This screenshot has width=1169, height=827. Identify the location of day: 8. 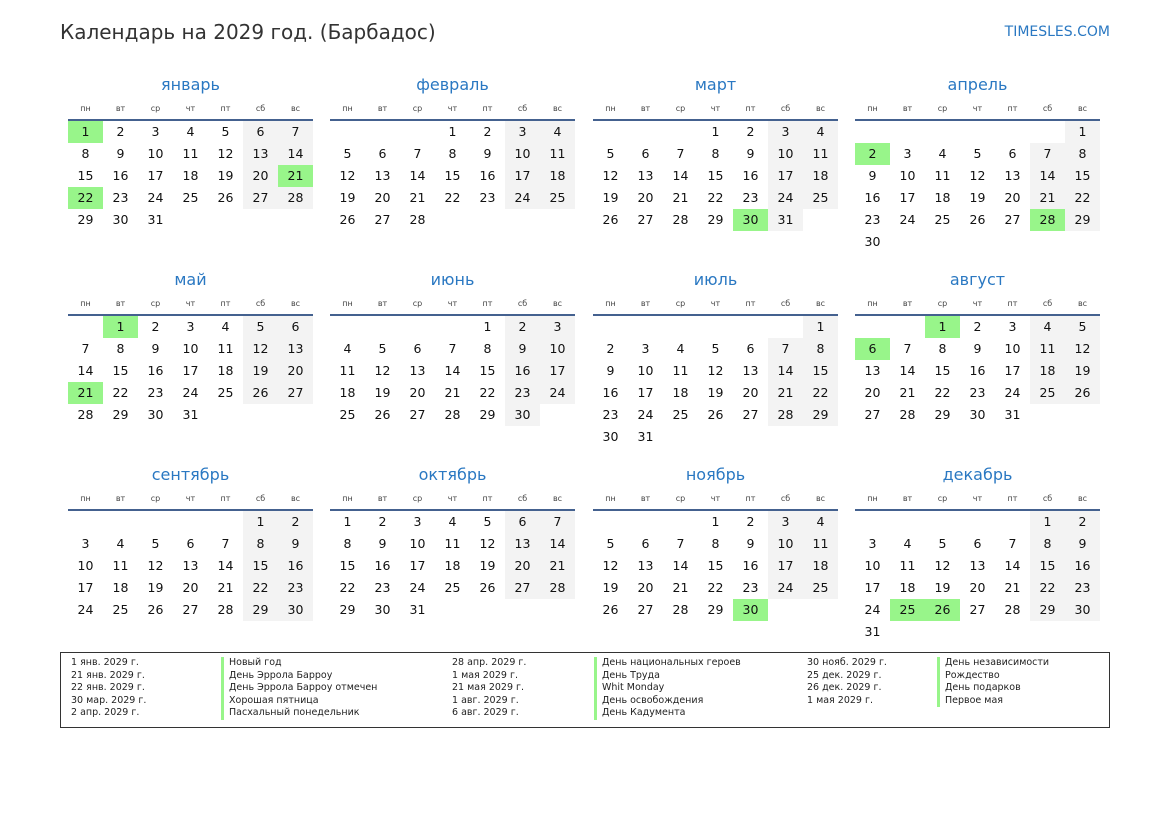
(715, 543).